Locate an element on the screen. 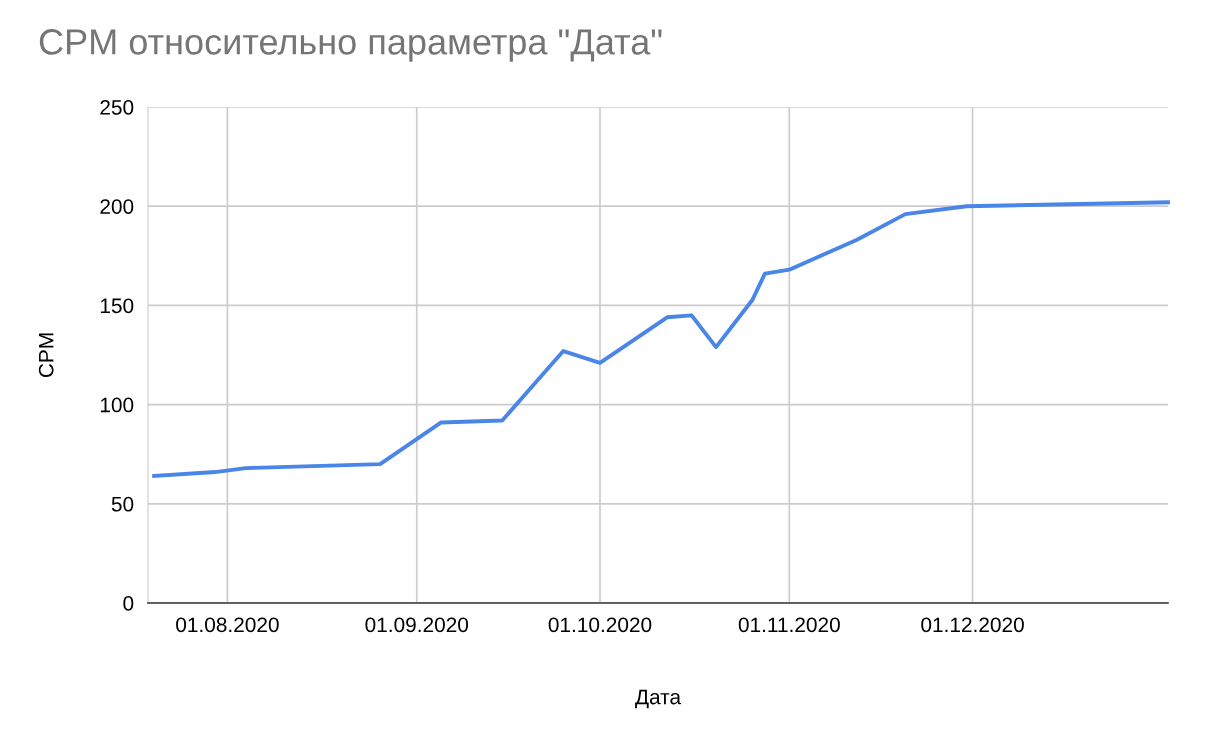  chart-title: CPM относительно параметра "Дата" is located at coordinates (350, 45).